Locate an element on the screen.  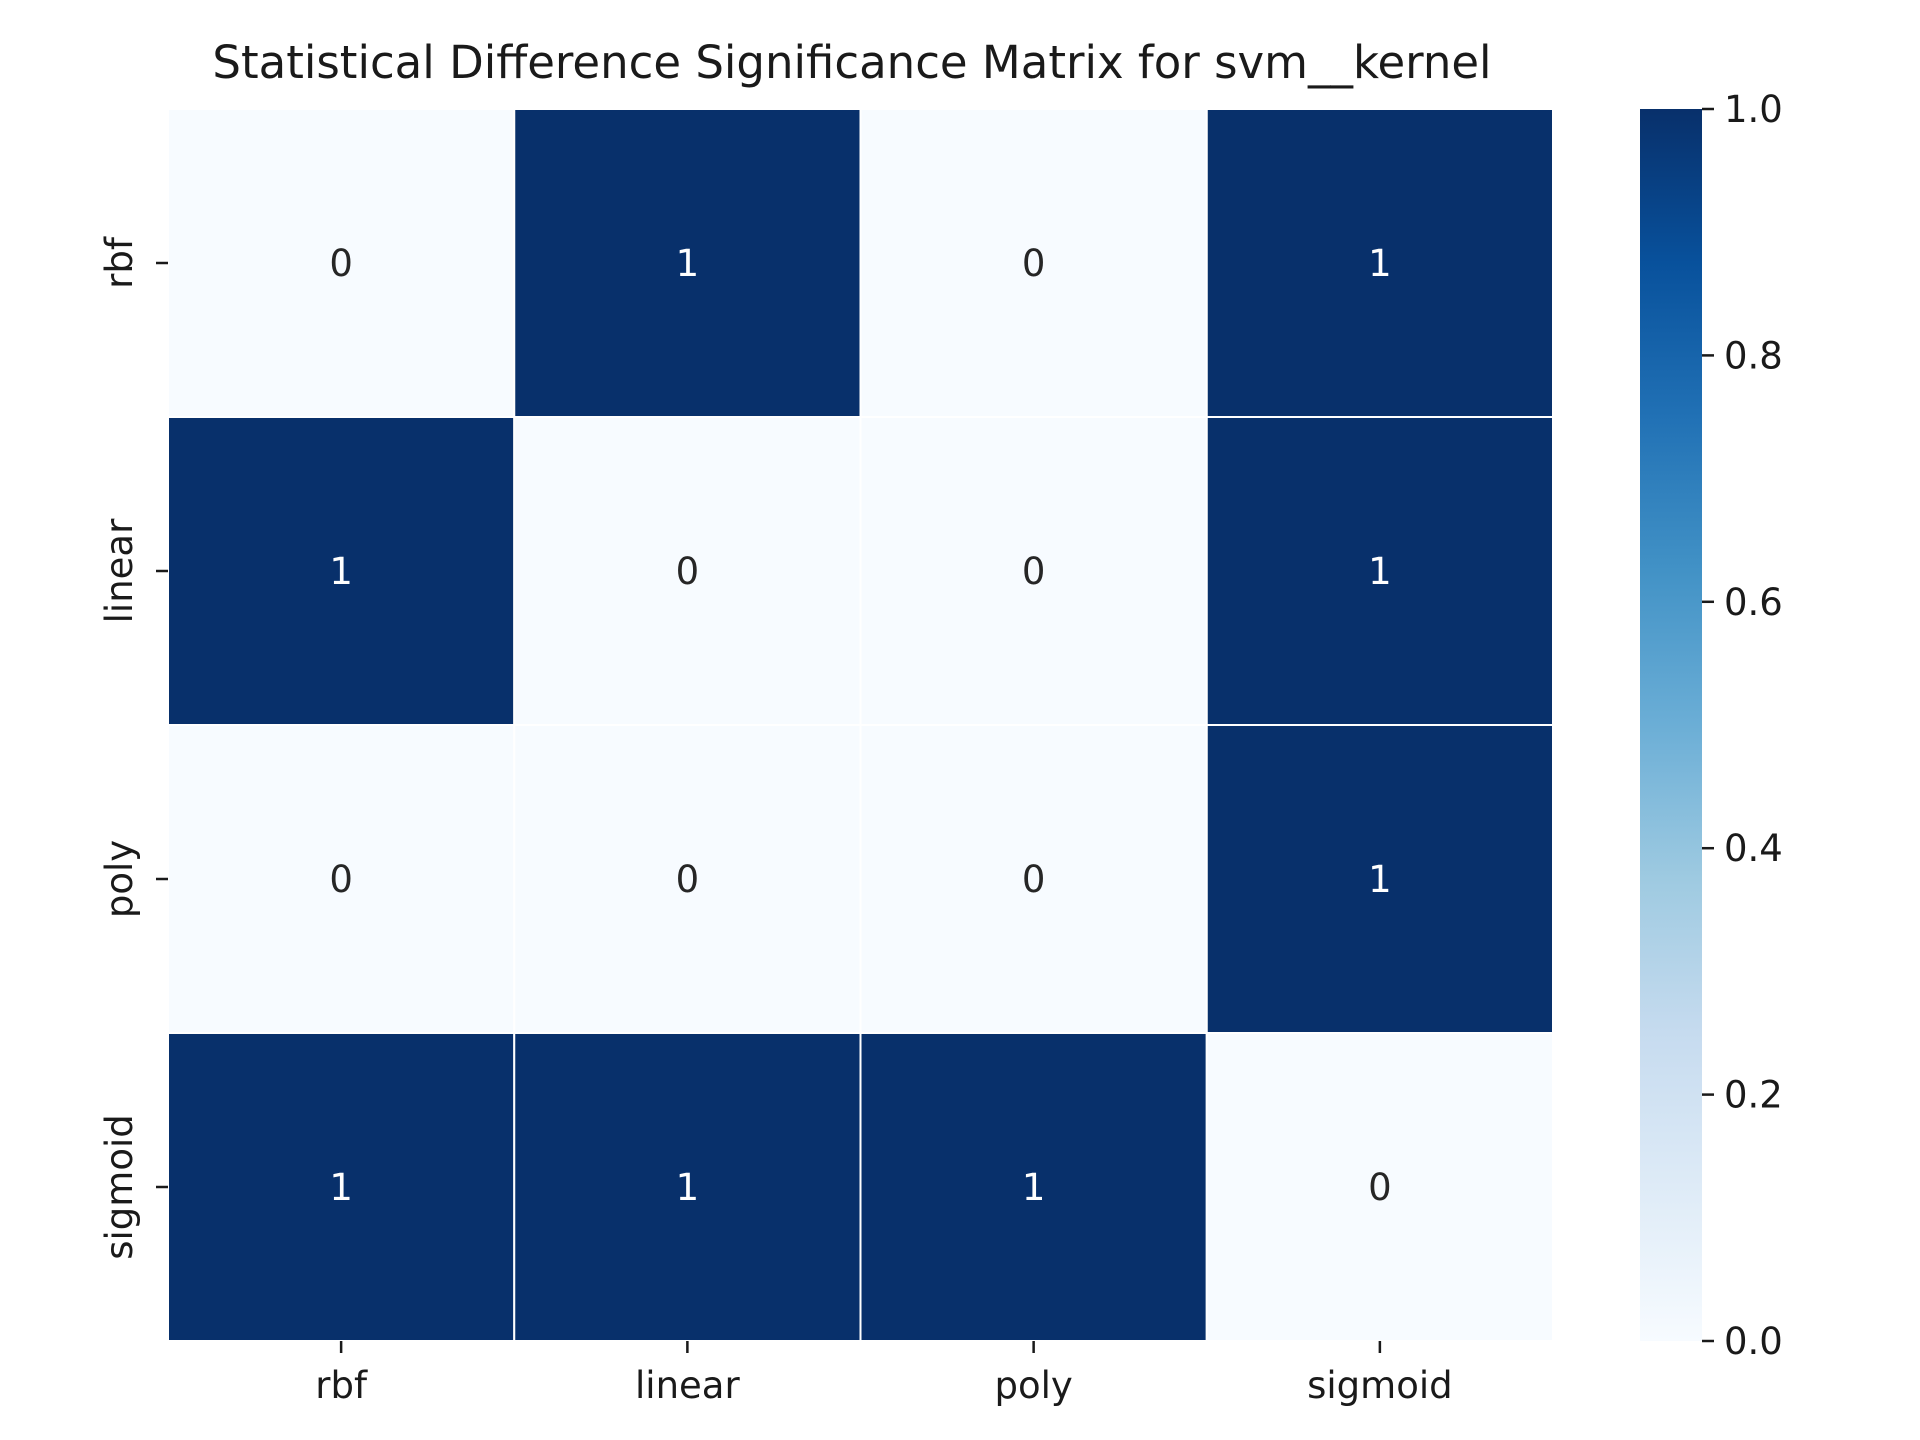
heatmap-cell-rbf-sigmoid is located at coordinates (1379, 263).